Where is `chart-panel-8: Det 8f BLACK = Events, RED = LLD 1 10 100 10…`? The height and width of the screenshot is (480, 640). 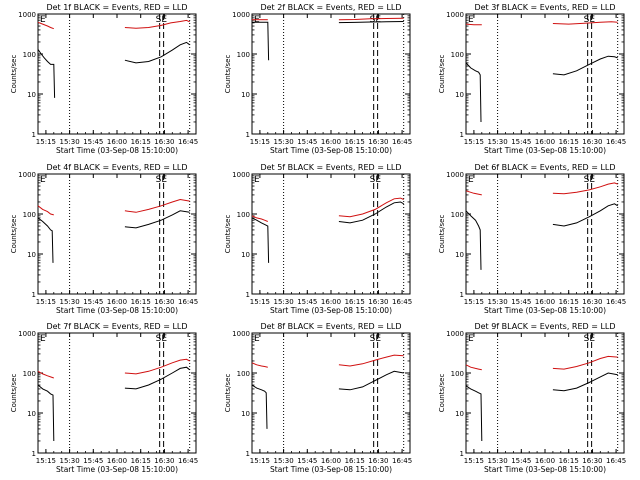 chart-panel-8: Det 8f BLACK = Events, RED = LLD 1 10 100 10… is located at coordinates (318, 398).